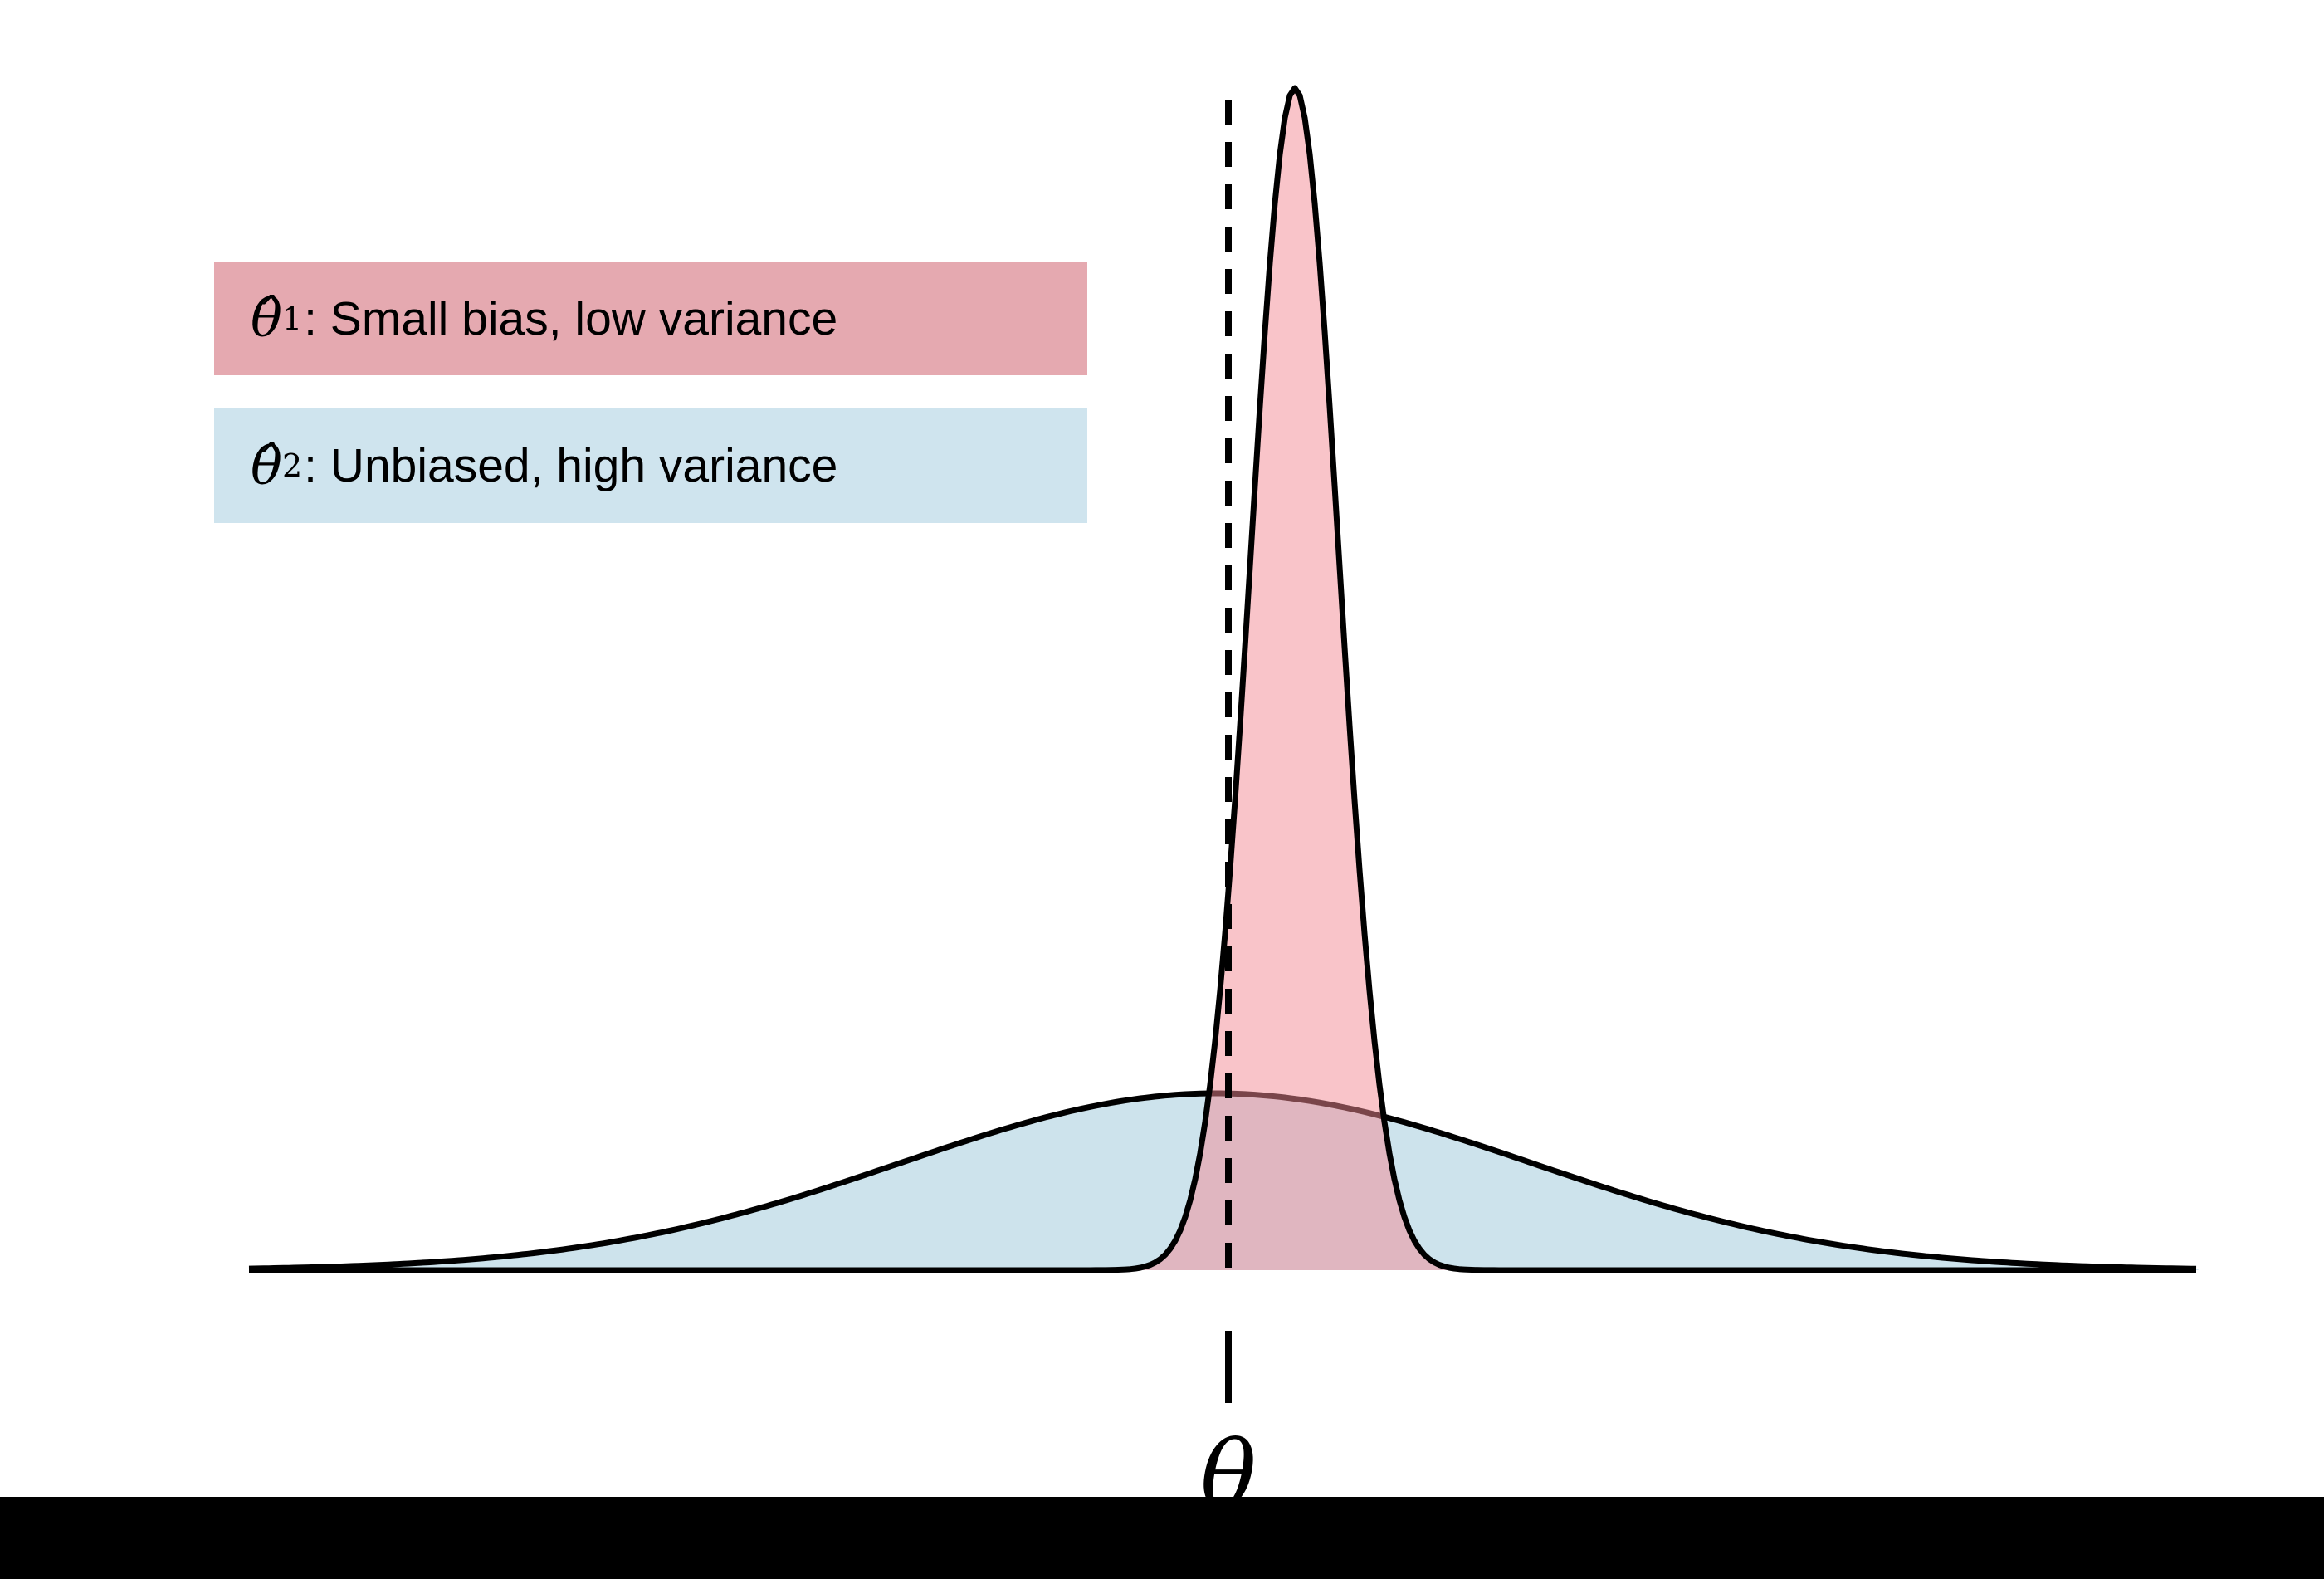 The width and height of the screenshot is (2324, 1579). Describe the element at coordinates (292, 465) in the screenshot. I see `theta2-subscript: 2` at that location.